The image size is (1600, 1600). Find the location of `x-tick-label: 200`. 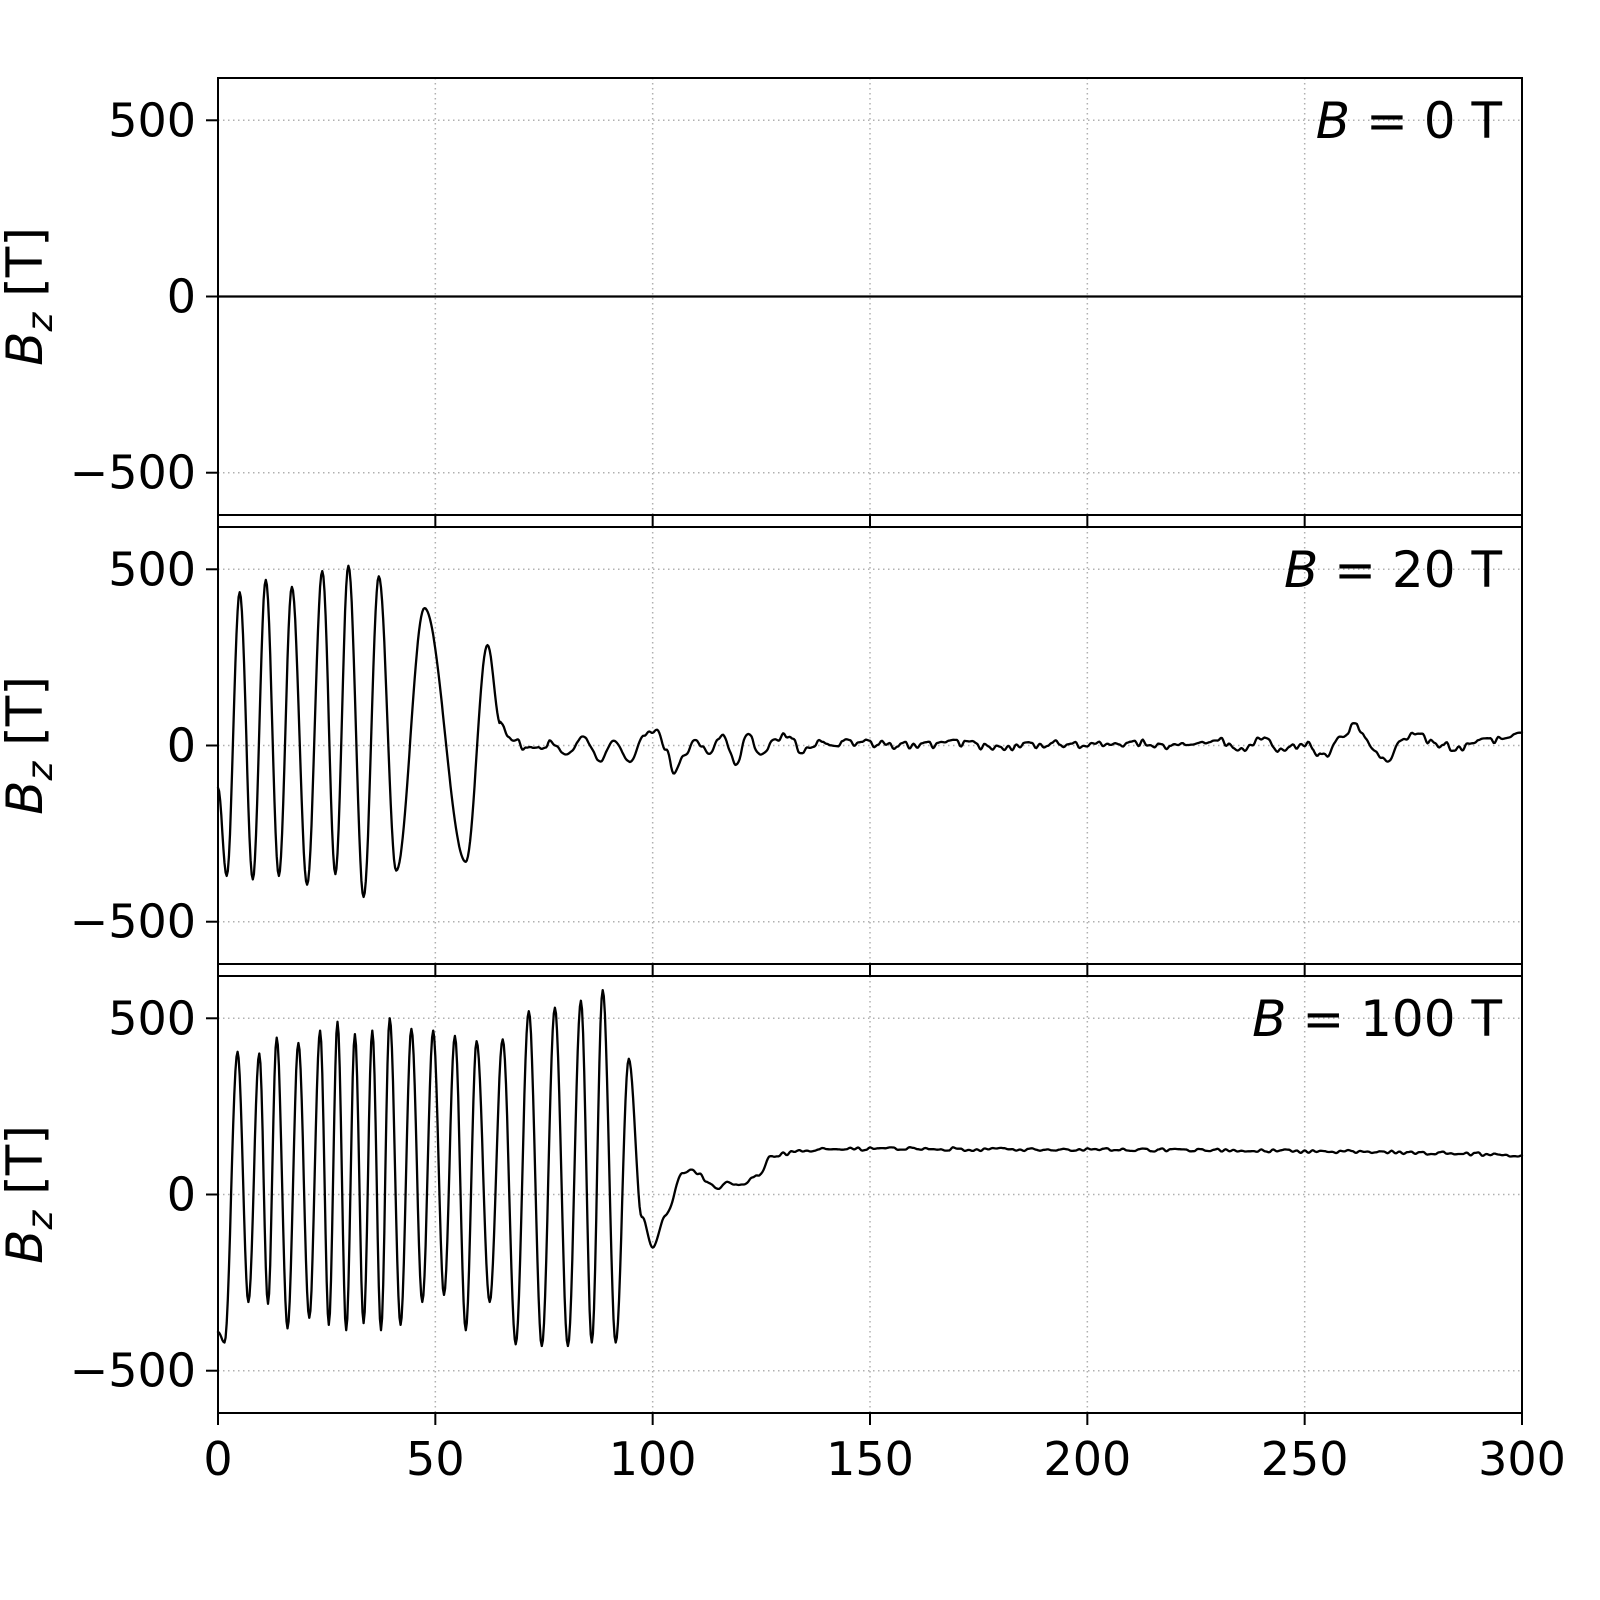

x-tick-label: 200 is located at coordinates (1087, 1459).